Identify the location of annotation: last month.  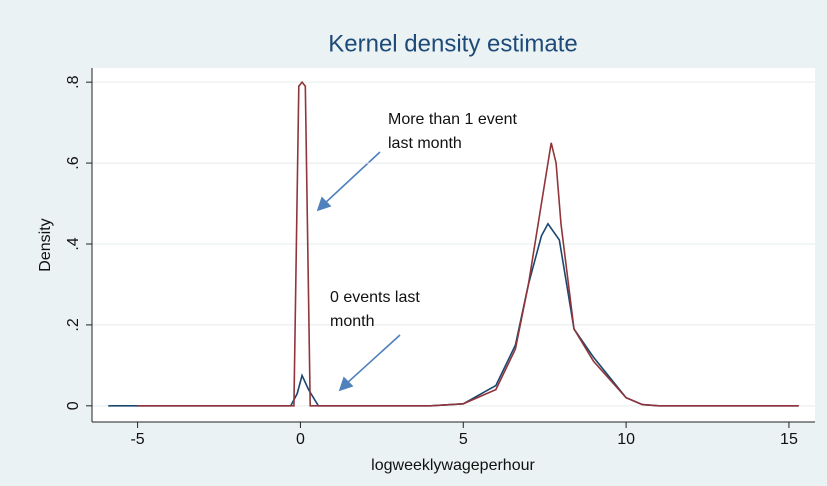
(425, 143).